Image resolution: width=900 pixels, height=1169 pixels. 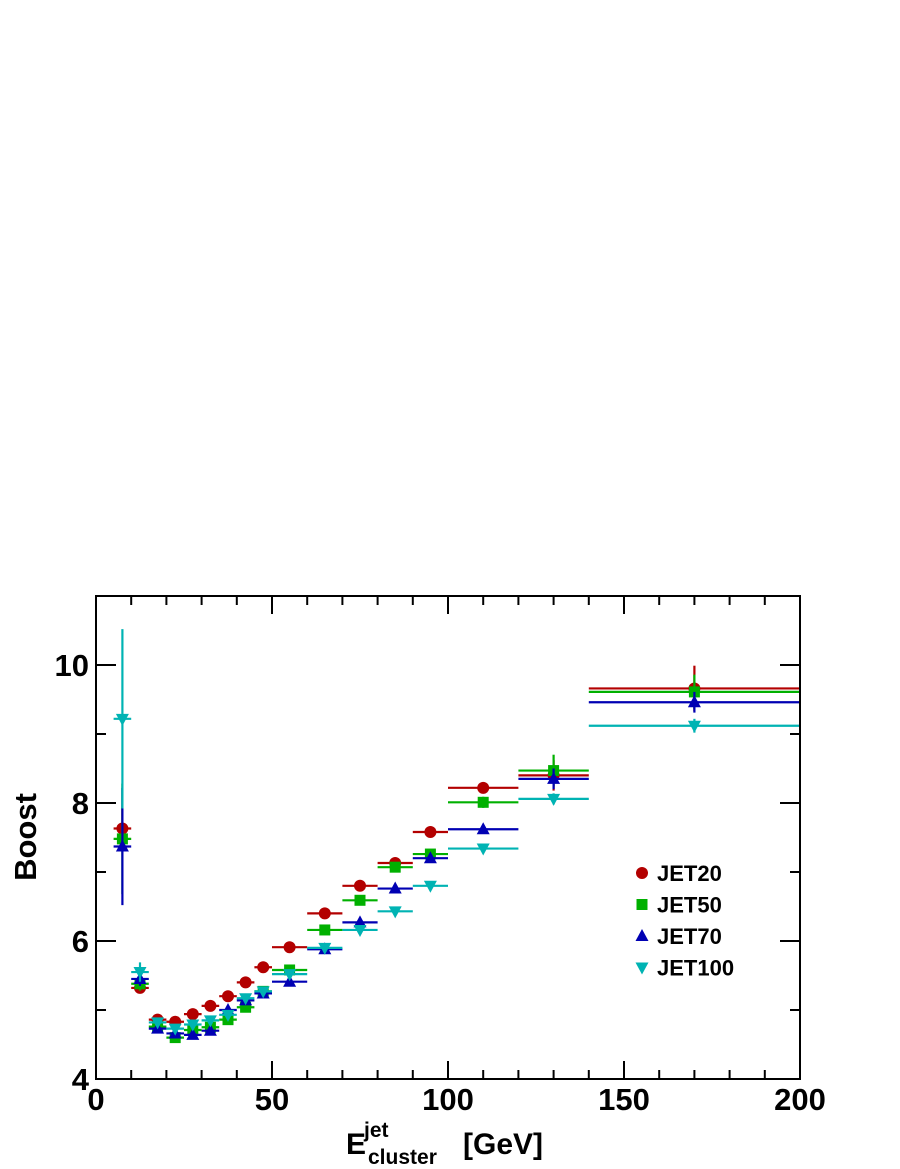 I want to click on y-axis-label: Boost, so click(x=25, y=837).